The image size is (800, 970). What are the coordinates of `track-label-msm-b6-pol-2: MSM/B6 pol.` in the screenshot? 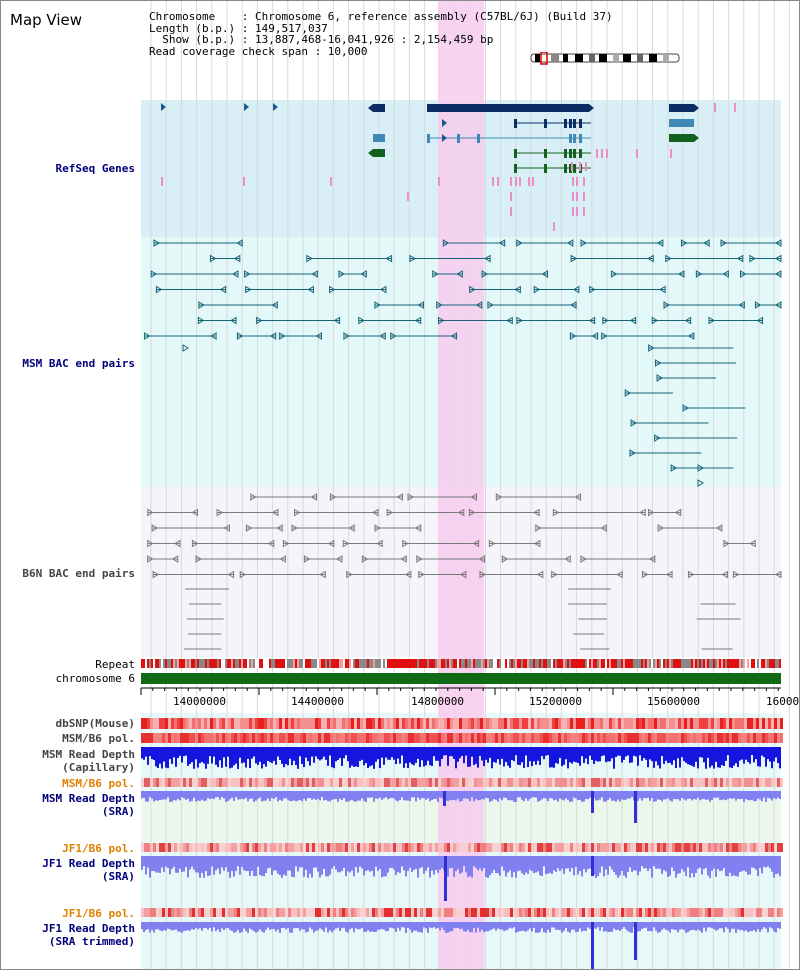 It's located at (98, 783).